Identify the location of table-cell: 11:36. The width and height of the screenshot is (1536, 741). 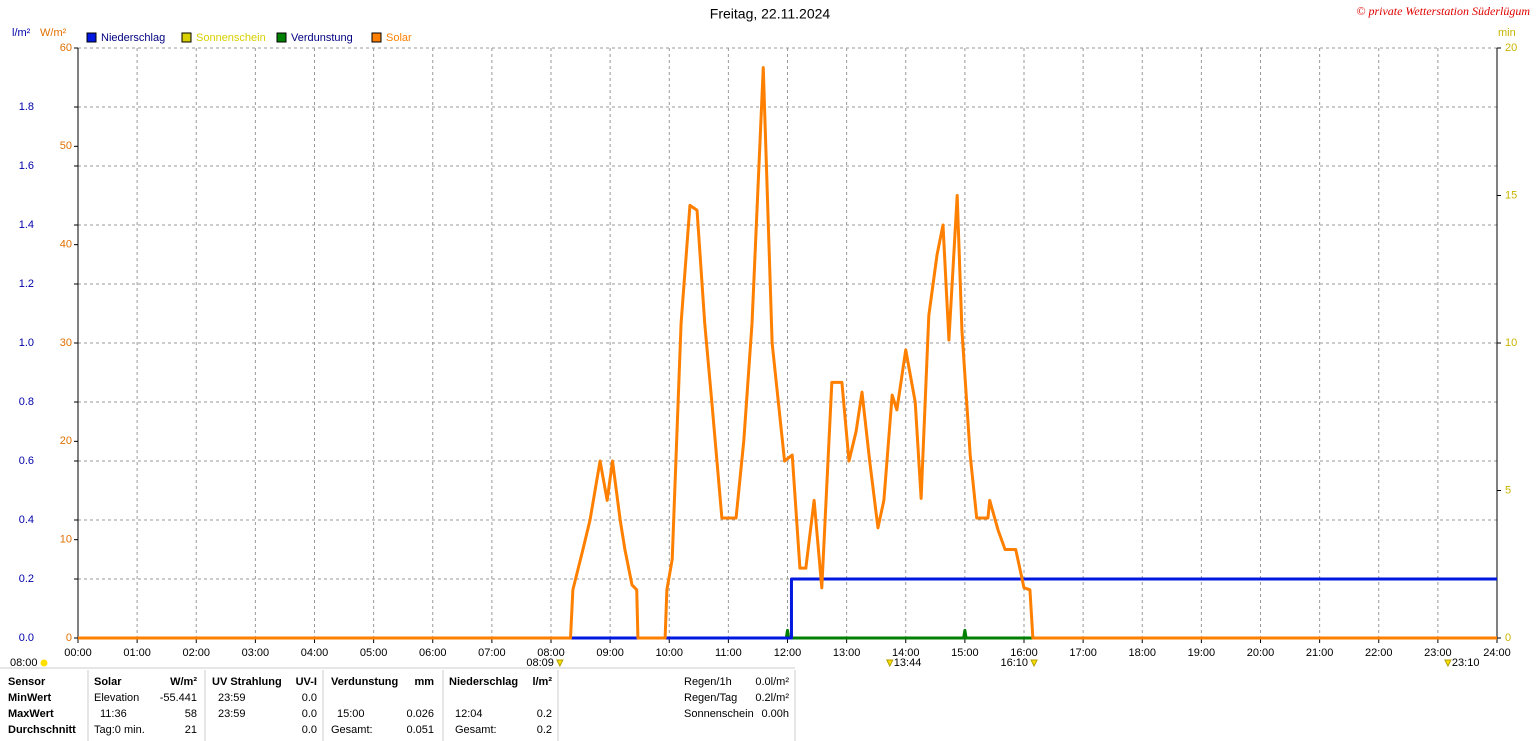
(113, 714).